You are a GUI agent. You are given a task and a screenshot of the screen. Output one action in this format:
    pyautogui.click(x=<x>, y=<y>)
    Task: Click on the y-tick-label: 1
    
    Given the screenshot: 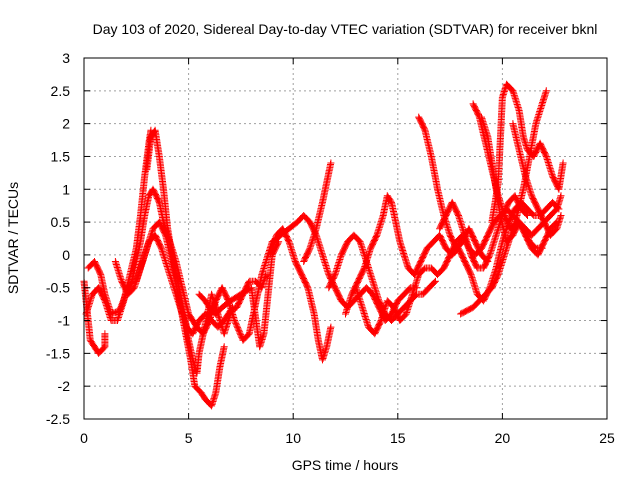 What is the action you would take?
    pyautogui.click(x=66, y=189)
    